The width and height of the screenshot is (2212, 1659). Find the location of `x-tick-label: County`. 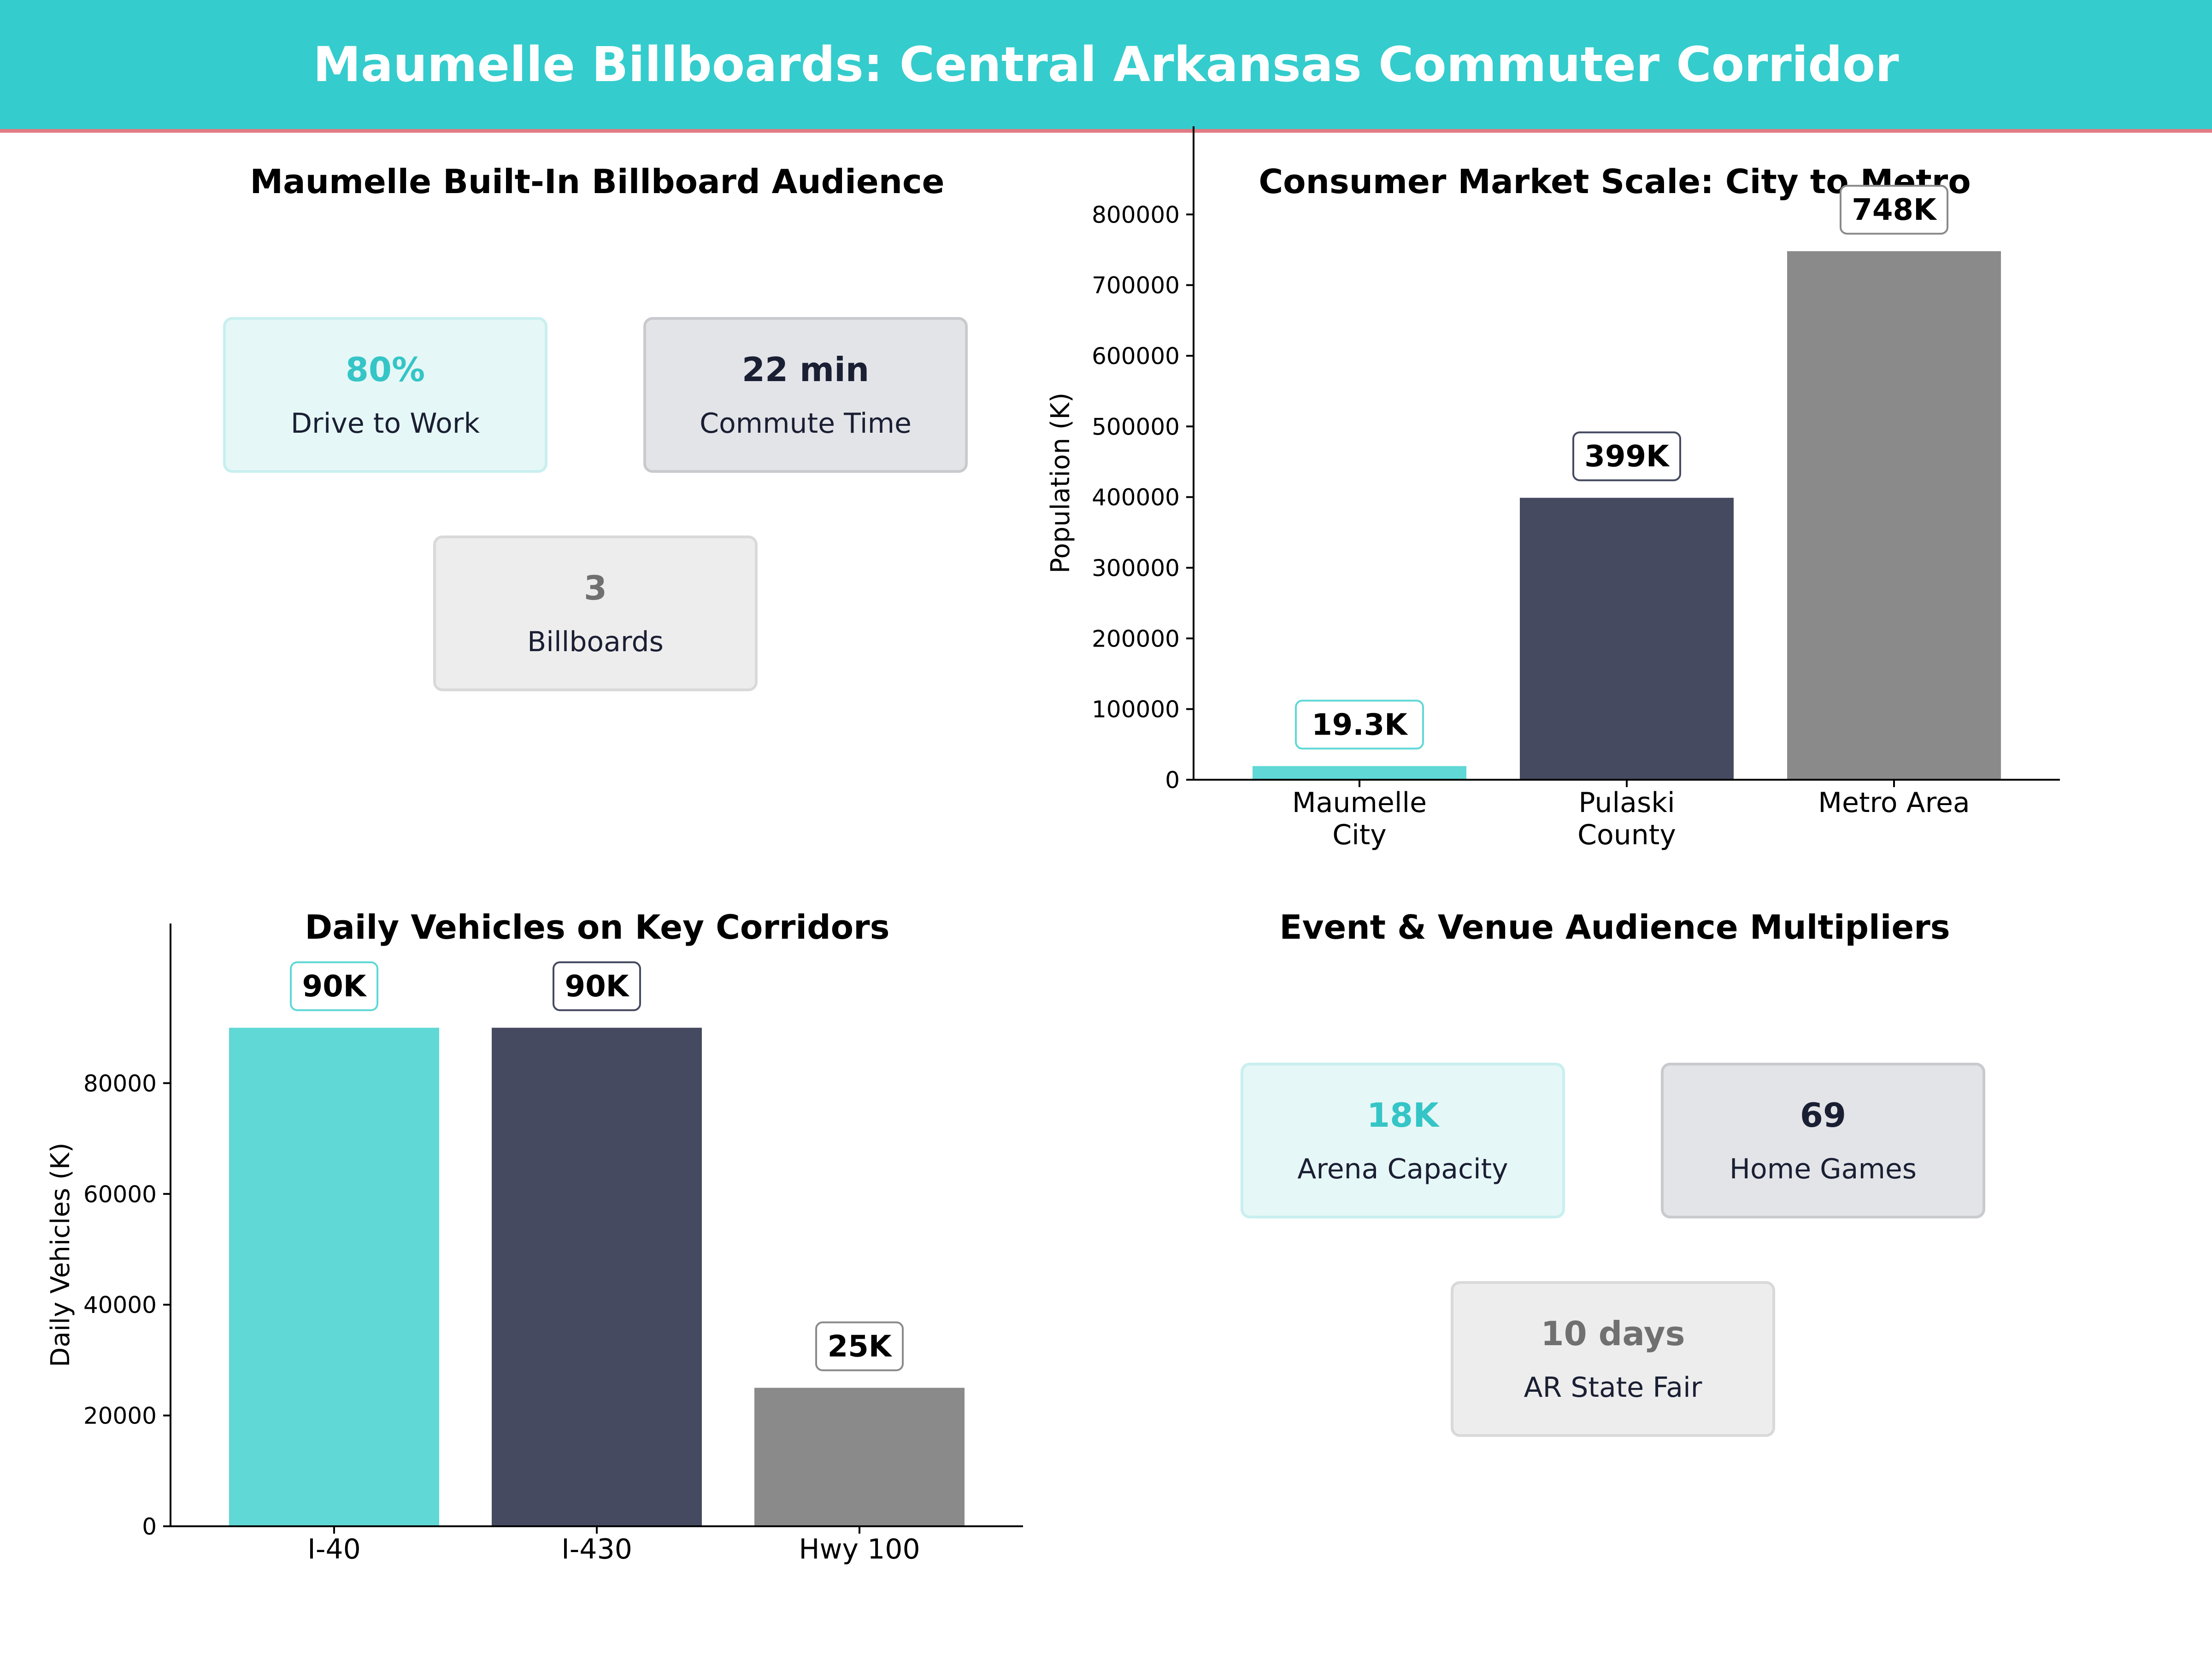

x-tick-label: County is located at coordinates (1626, 835).